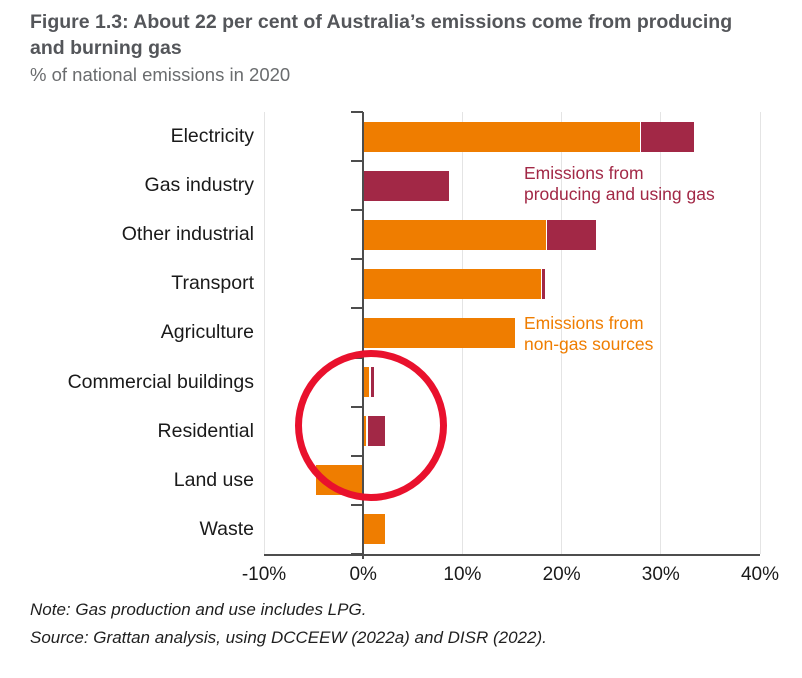 The width and height of the screenshot is (802, 678). Describe the element at coordinates (205, 430) in the screenshot. I see `category-label: Residential` at that location.